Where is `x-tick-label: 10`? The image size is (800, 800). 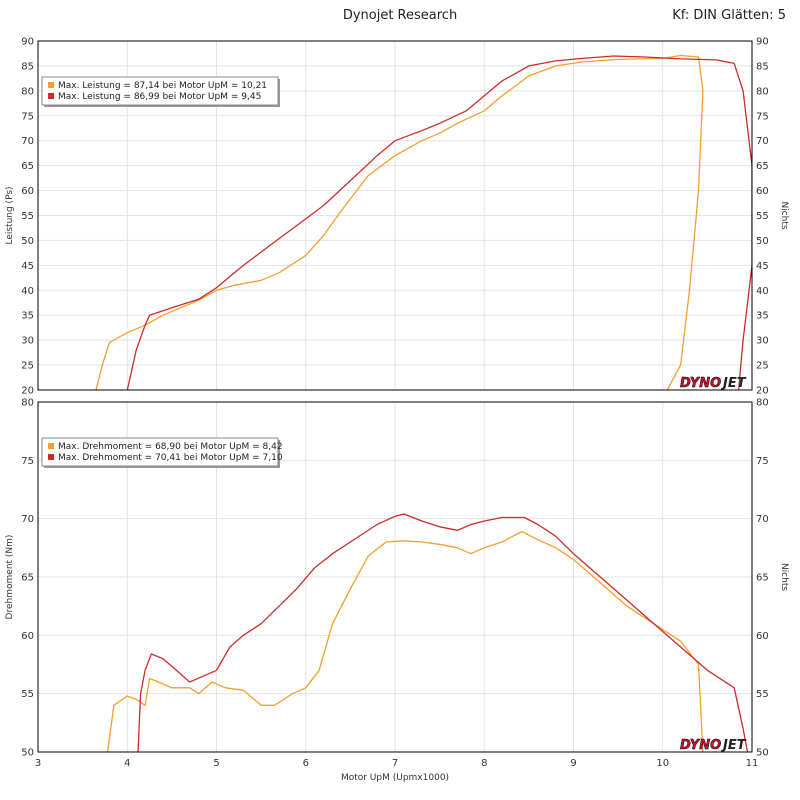
x-tick-label: 10 is located at coordinates (662, 763).